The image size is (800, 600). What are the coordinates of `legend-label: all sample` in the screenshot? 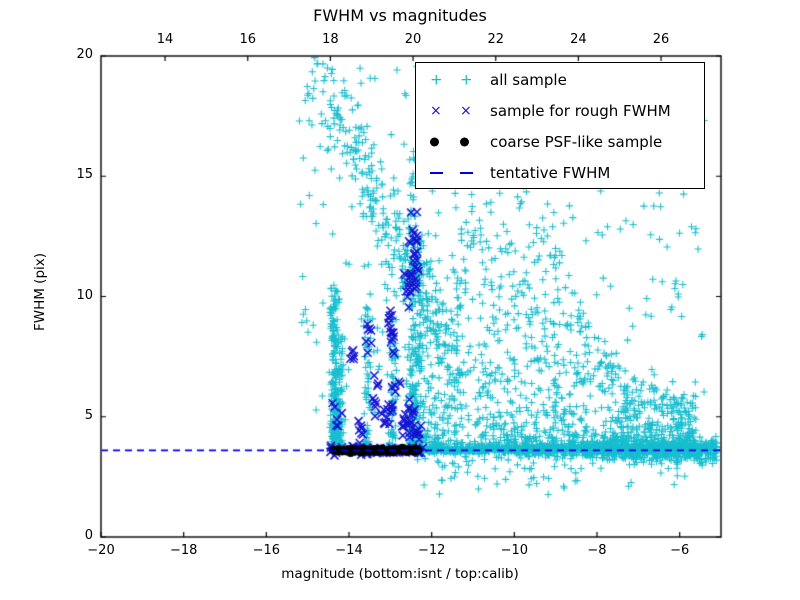 It's located at (528, 79).